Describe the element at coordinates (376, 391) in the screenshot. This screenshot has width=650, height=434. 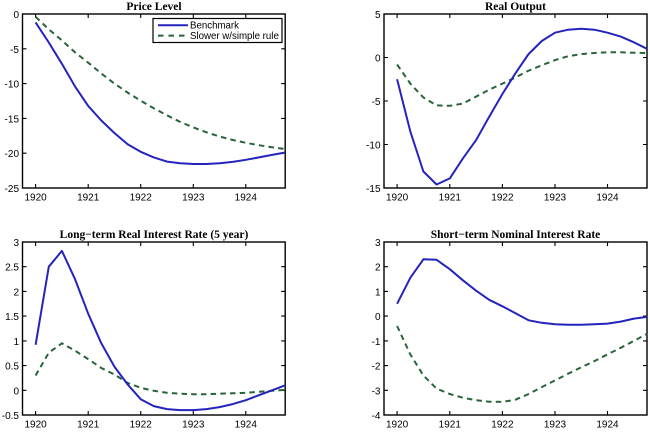
I see `svg-text: -3` at that location.